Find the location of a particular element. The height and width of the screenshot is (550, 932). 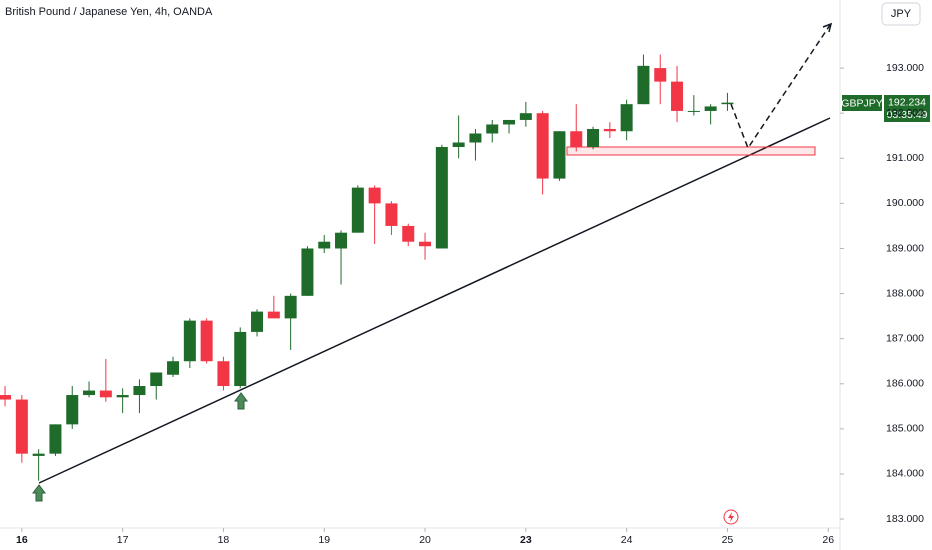

price-tag is located at coordinates (907, 108).